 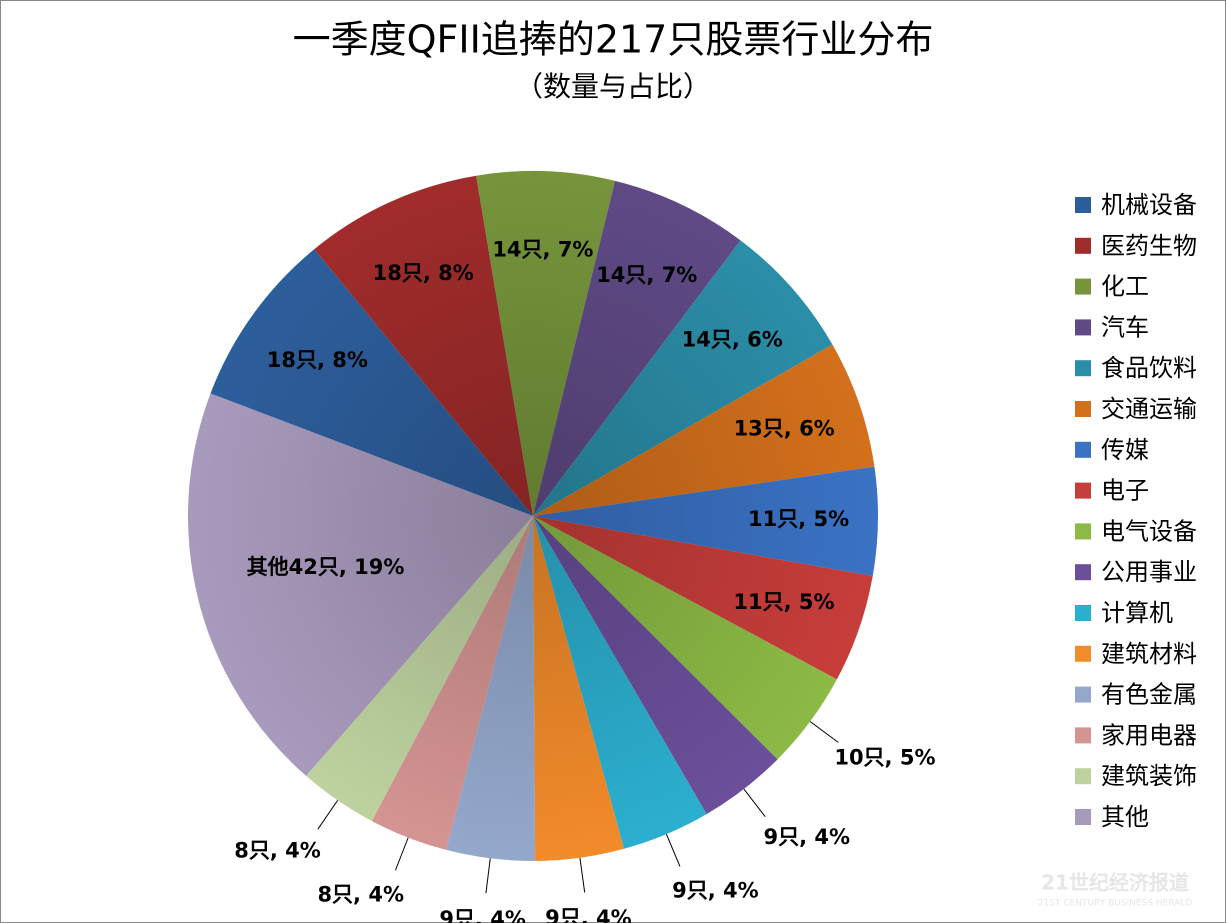 What do you see at coordinates (784, 428) in the screenshot?
I see `data-label: 13只, 6%` at bounding box center [784, 428].